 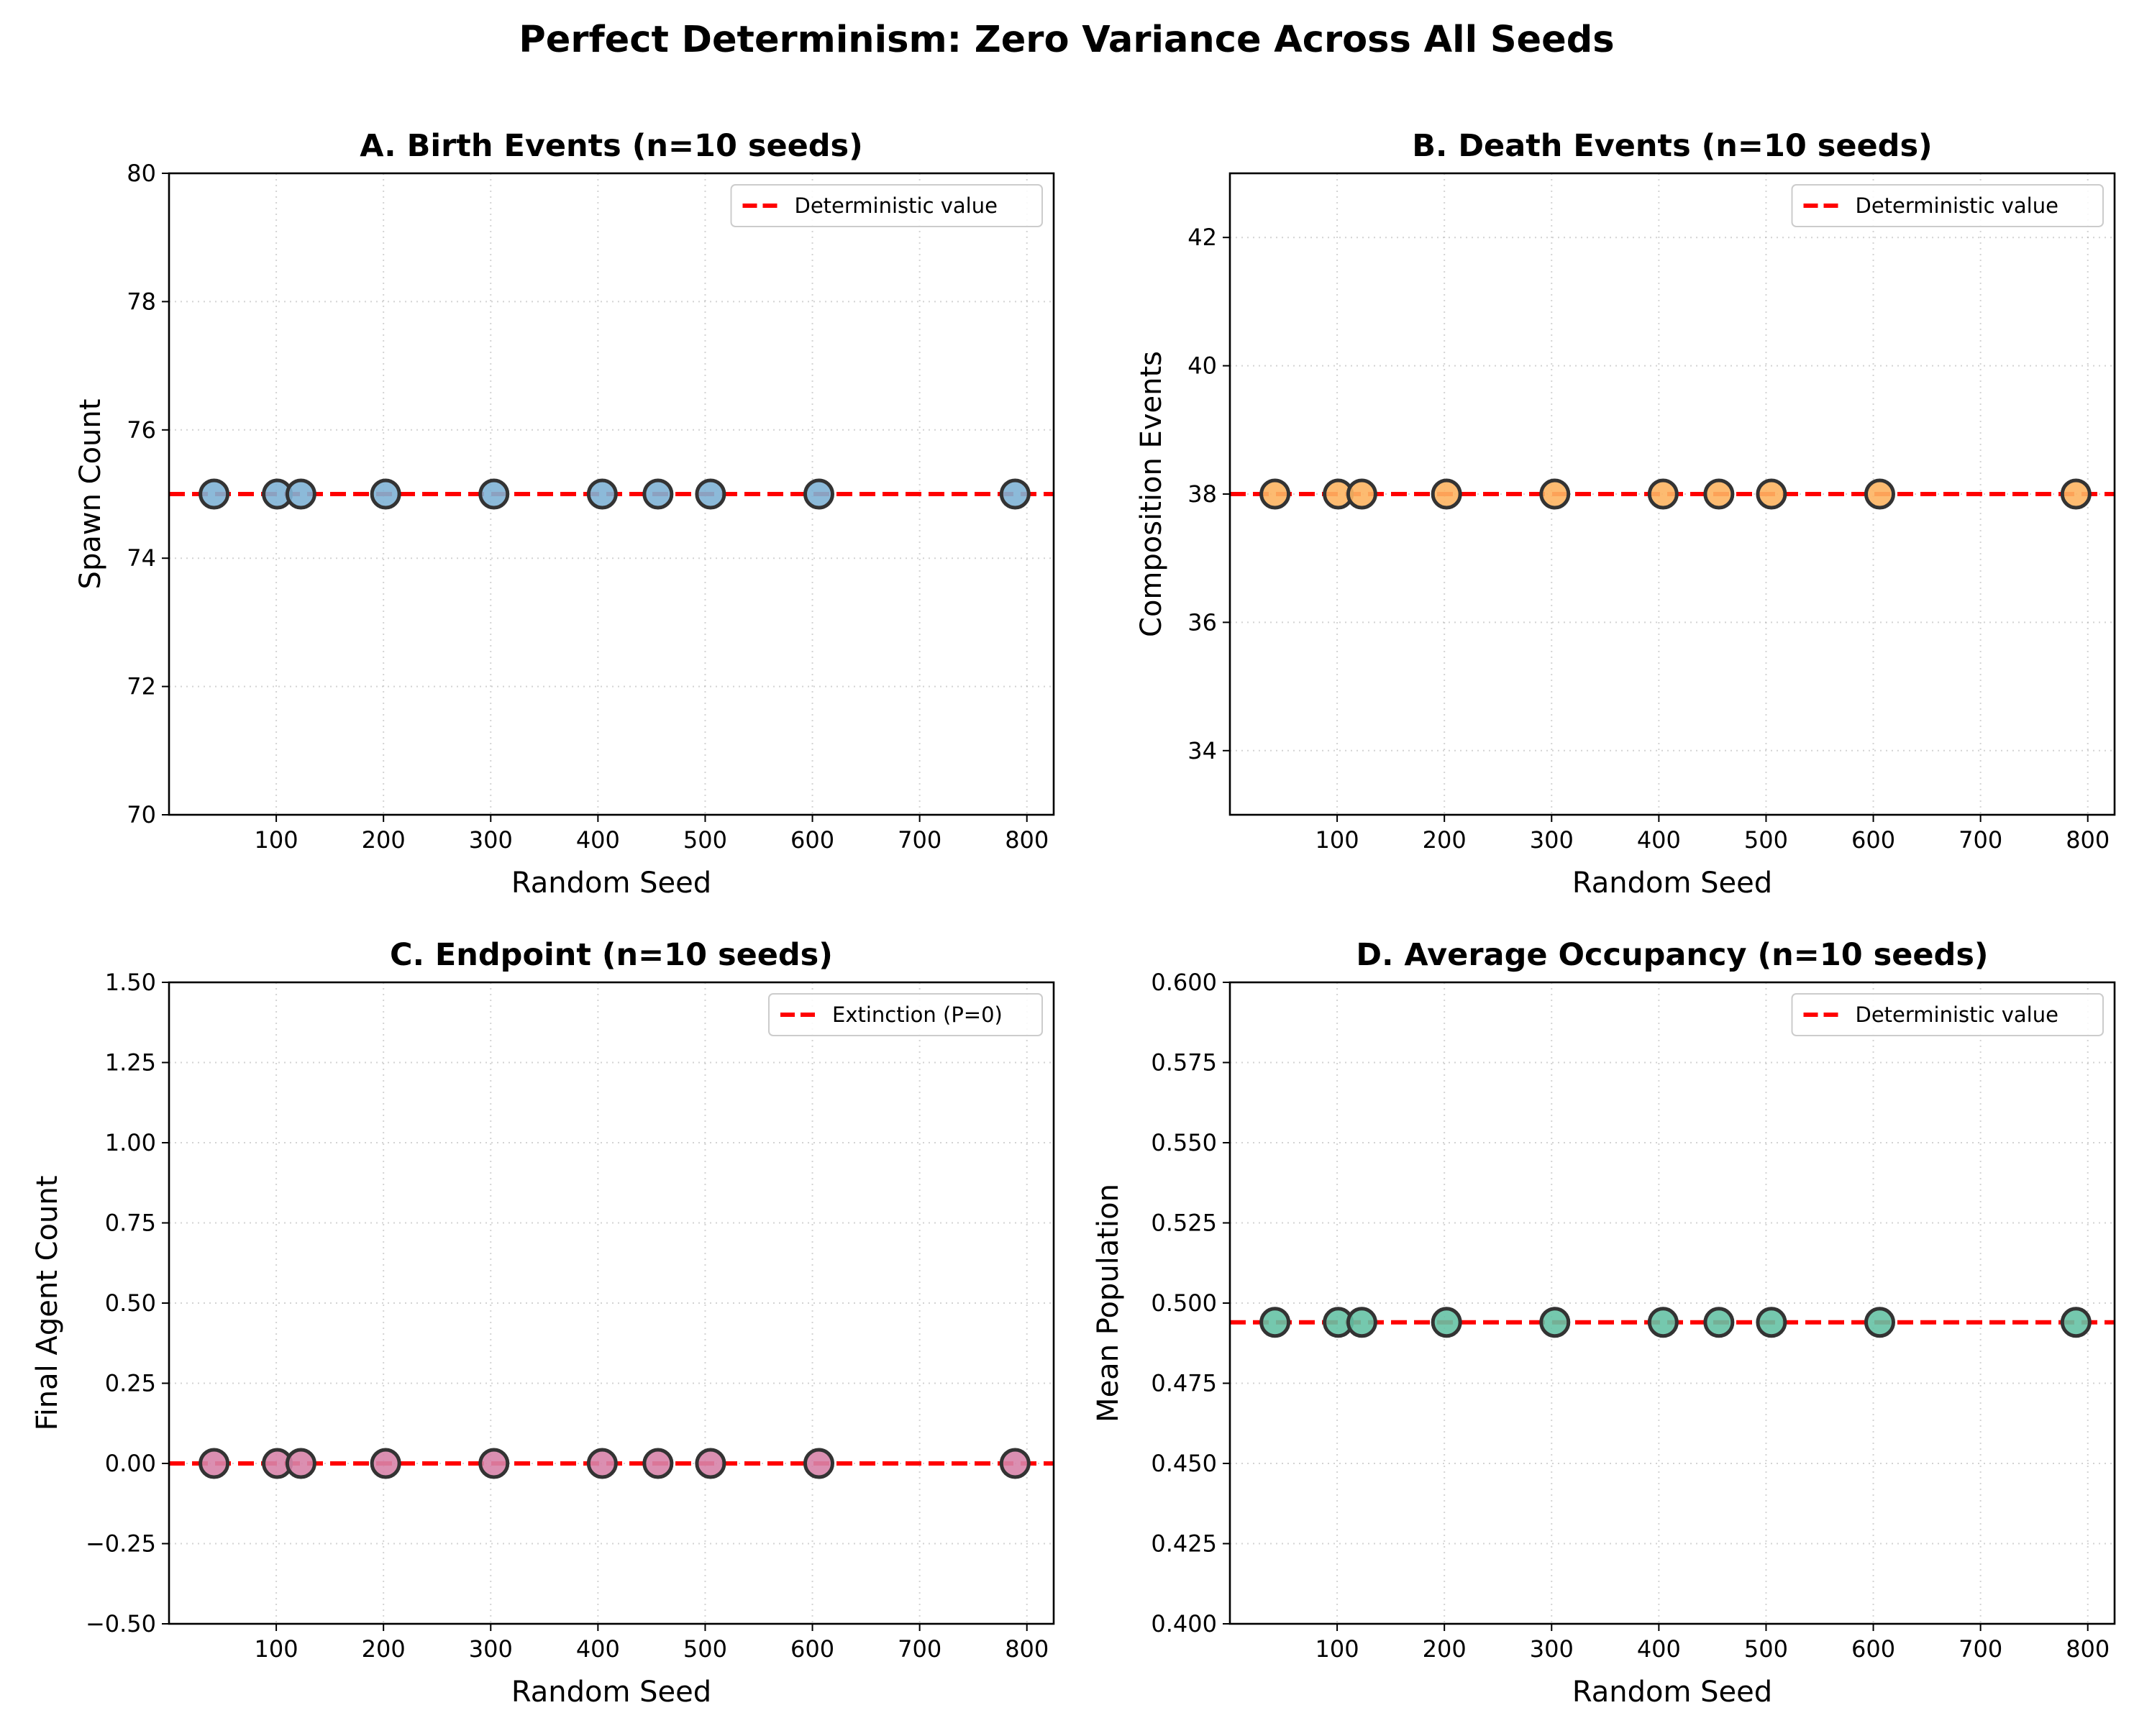 I want to click on panel-c-ytick-label: 0.25, so click(x=130, y=1383).